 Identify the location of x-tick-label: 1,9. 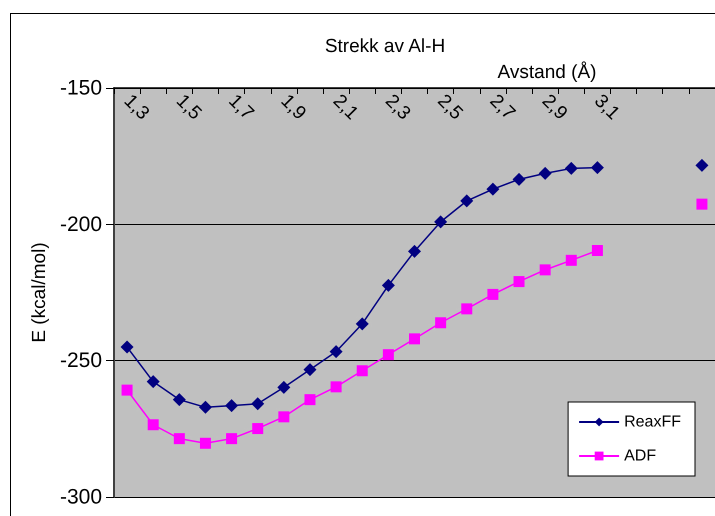
(293, 107).